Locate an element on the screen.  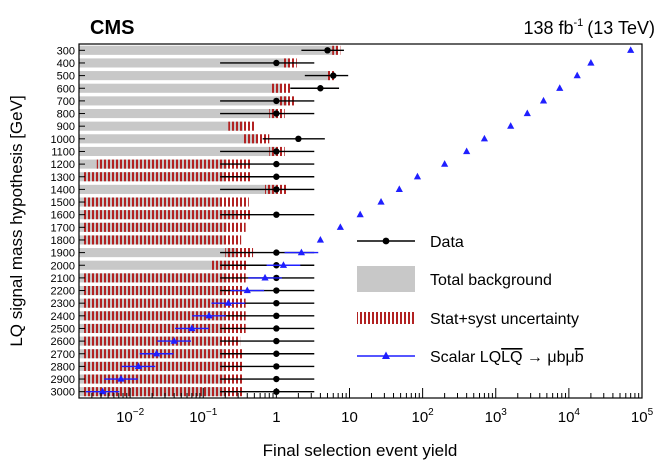
legend-data-marker is located at coordinates (386, 241).